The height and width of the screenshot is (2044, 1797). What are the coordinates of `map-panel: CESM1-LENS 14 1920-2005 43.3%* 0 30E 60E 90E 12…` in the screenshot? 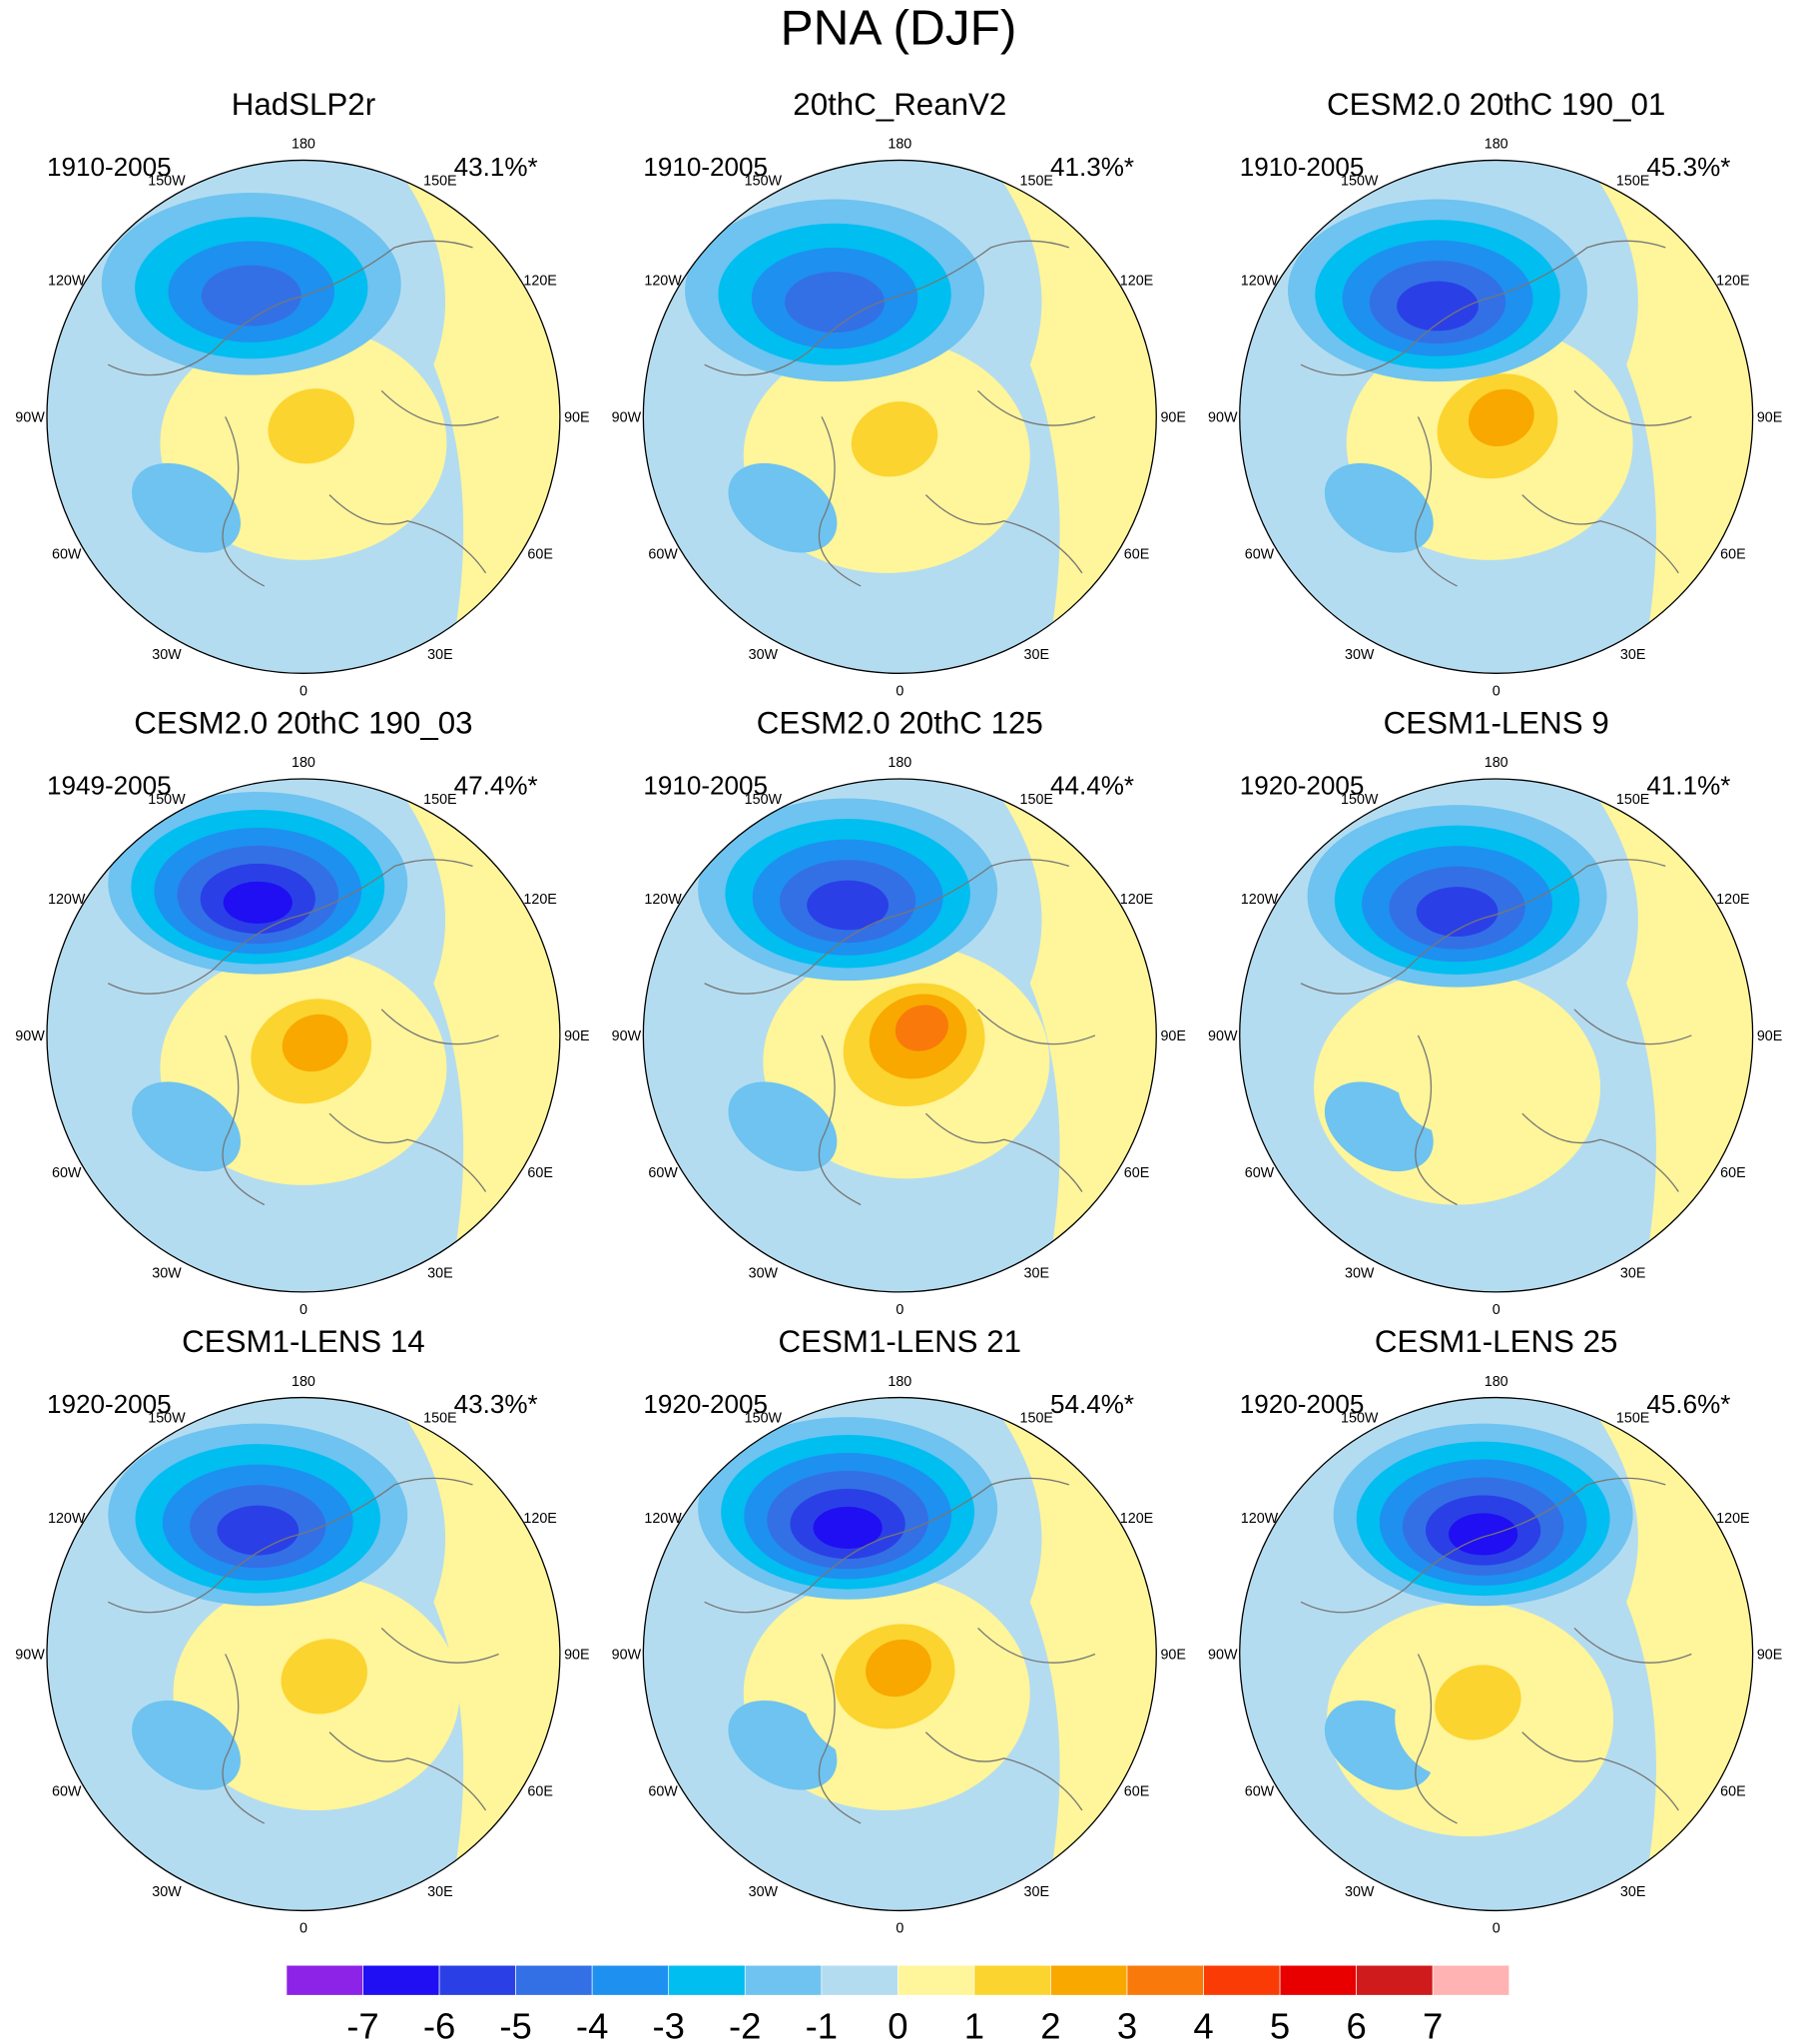 It's located at (302, 1630).